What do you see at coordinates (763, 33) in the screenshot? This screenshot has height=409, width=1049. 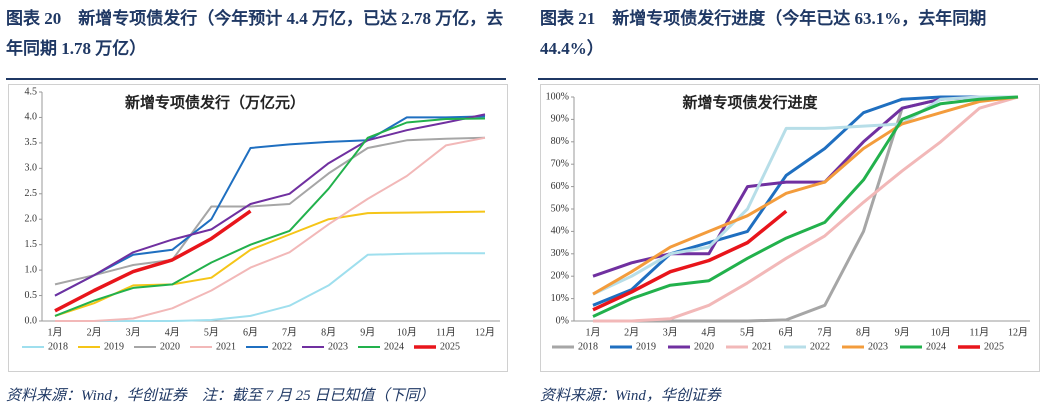 I see `figure-caption: 图表 21 新增专项债发行进度（今年已达 63.1%，去年同期 44.4%）` at bounding box center [763, 33].